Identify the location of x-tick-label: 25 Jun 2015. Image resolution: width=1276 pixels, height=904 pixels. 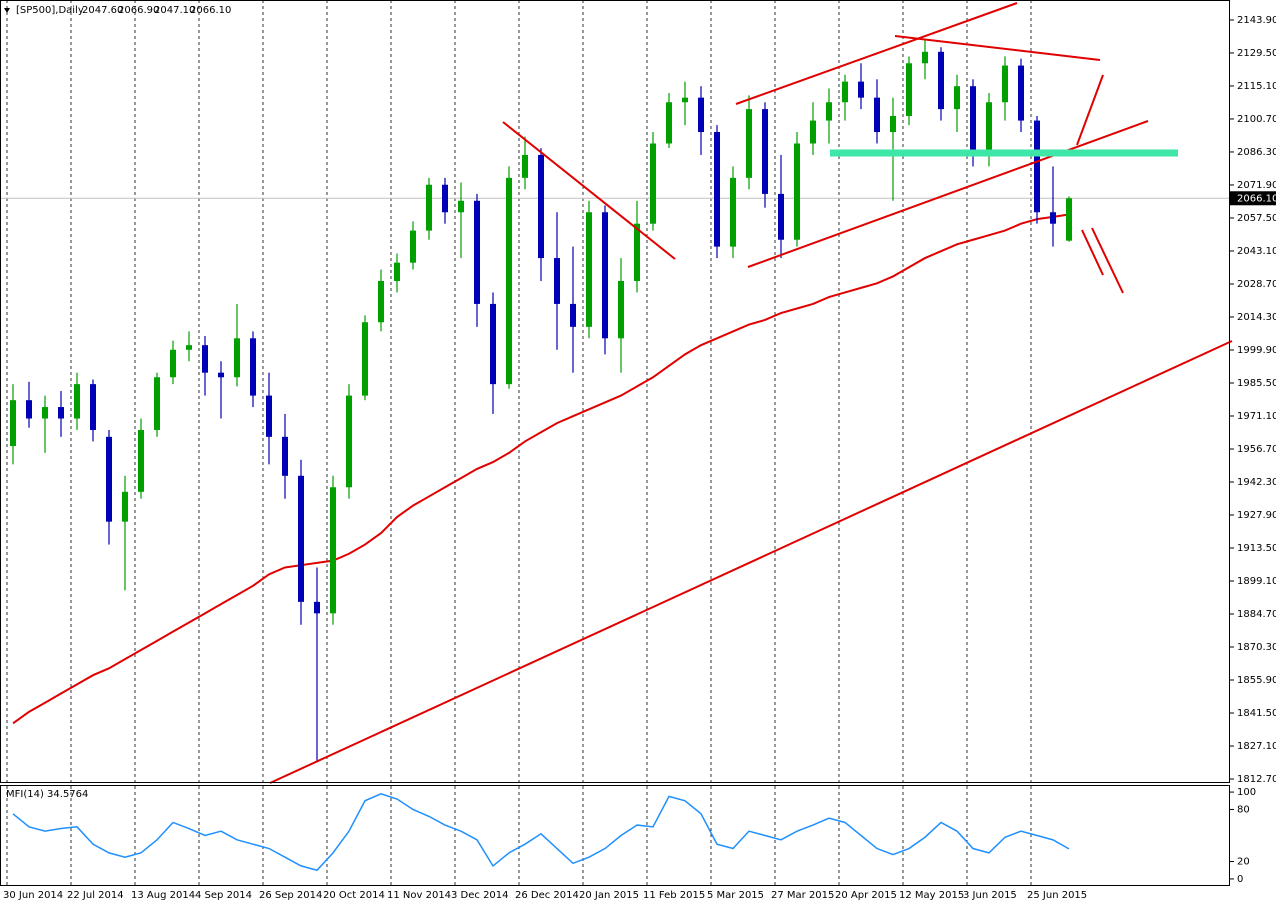
(1057, 895).